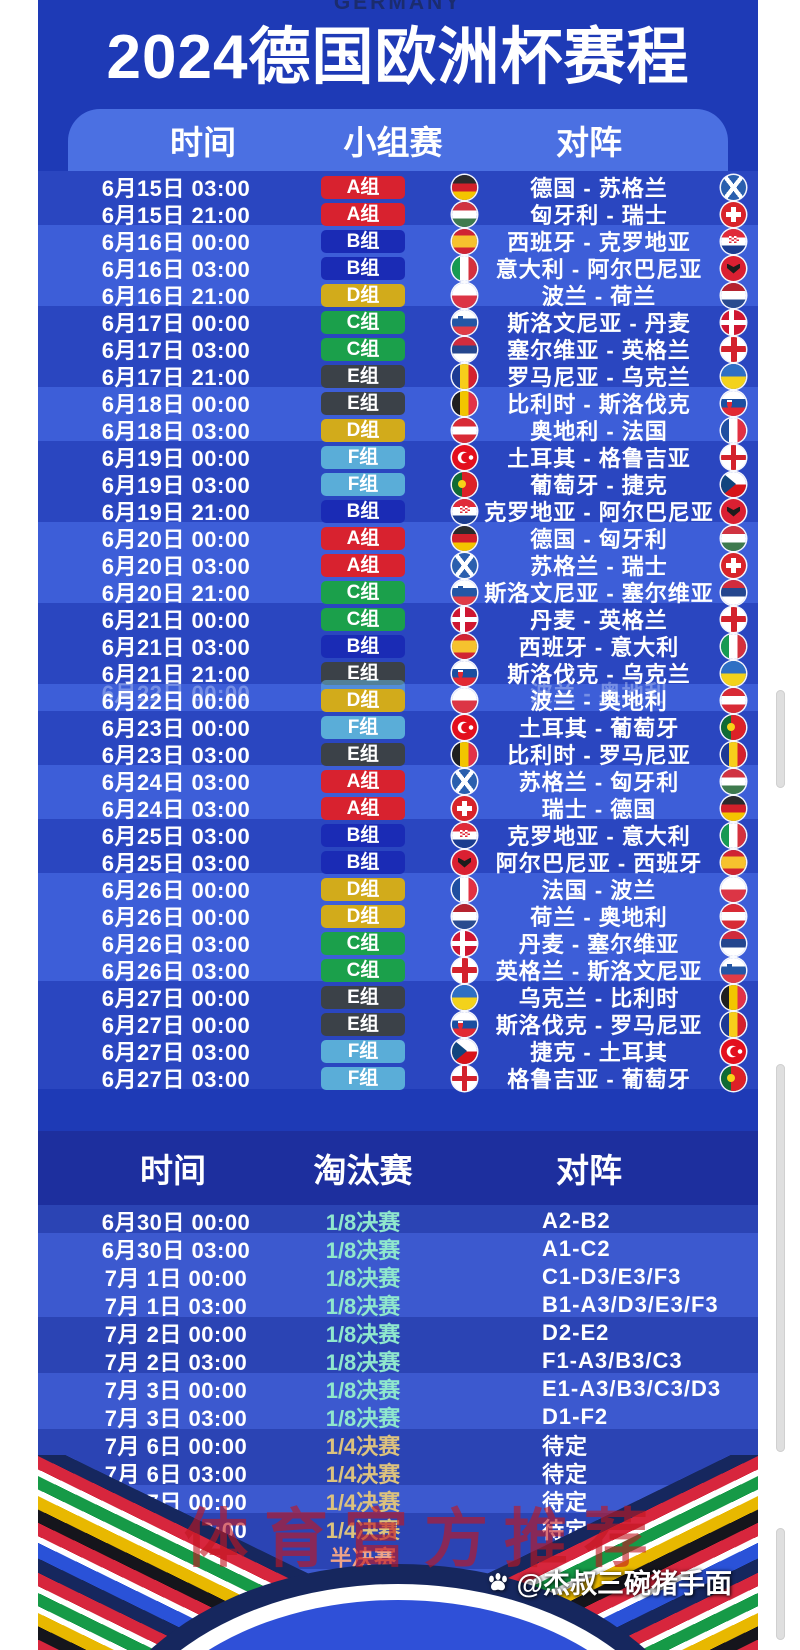 This screenshot has width=800, height=1650. Describe the element at coordinates (599, 890) in the screenshot. I see `matchup-text: 法国 - 波兰` at that location.